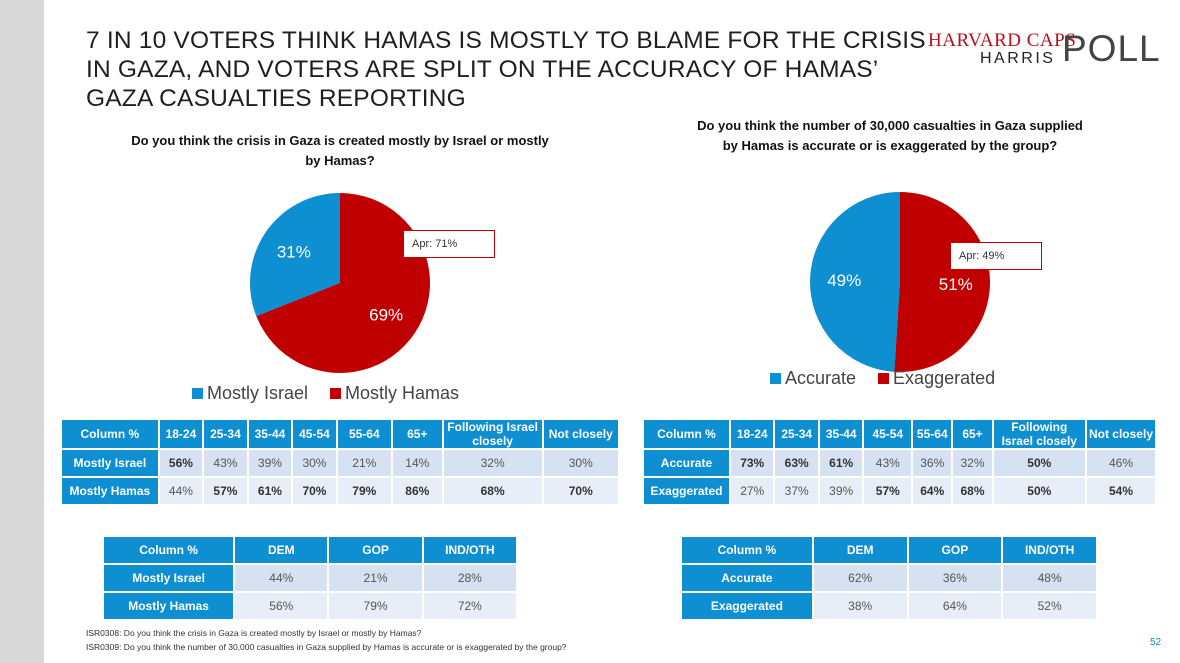 The width and height of the screenshot is (1180, 663). What do you see at coordinates (1120, 463) in the screenshot?
I see `table-cell: 46%` at bounding box center [1120, 463].